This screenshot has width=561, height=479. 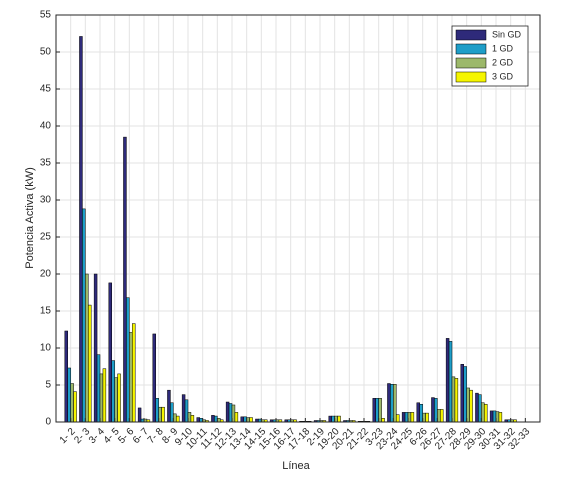 What do you see at coordinates (46, 311) in the screenshot?
I see `y-tick-label: 15` at bounding box center [46, 311].